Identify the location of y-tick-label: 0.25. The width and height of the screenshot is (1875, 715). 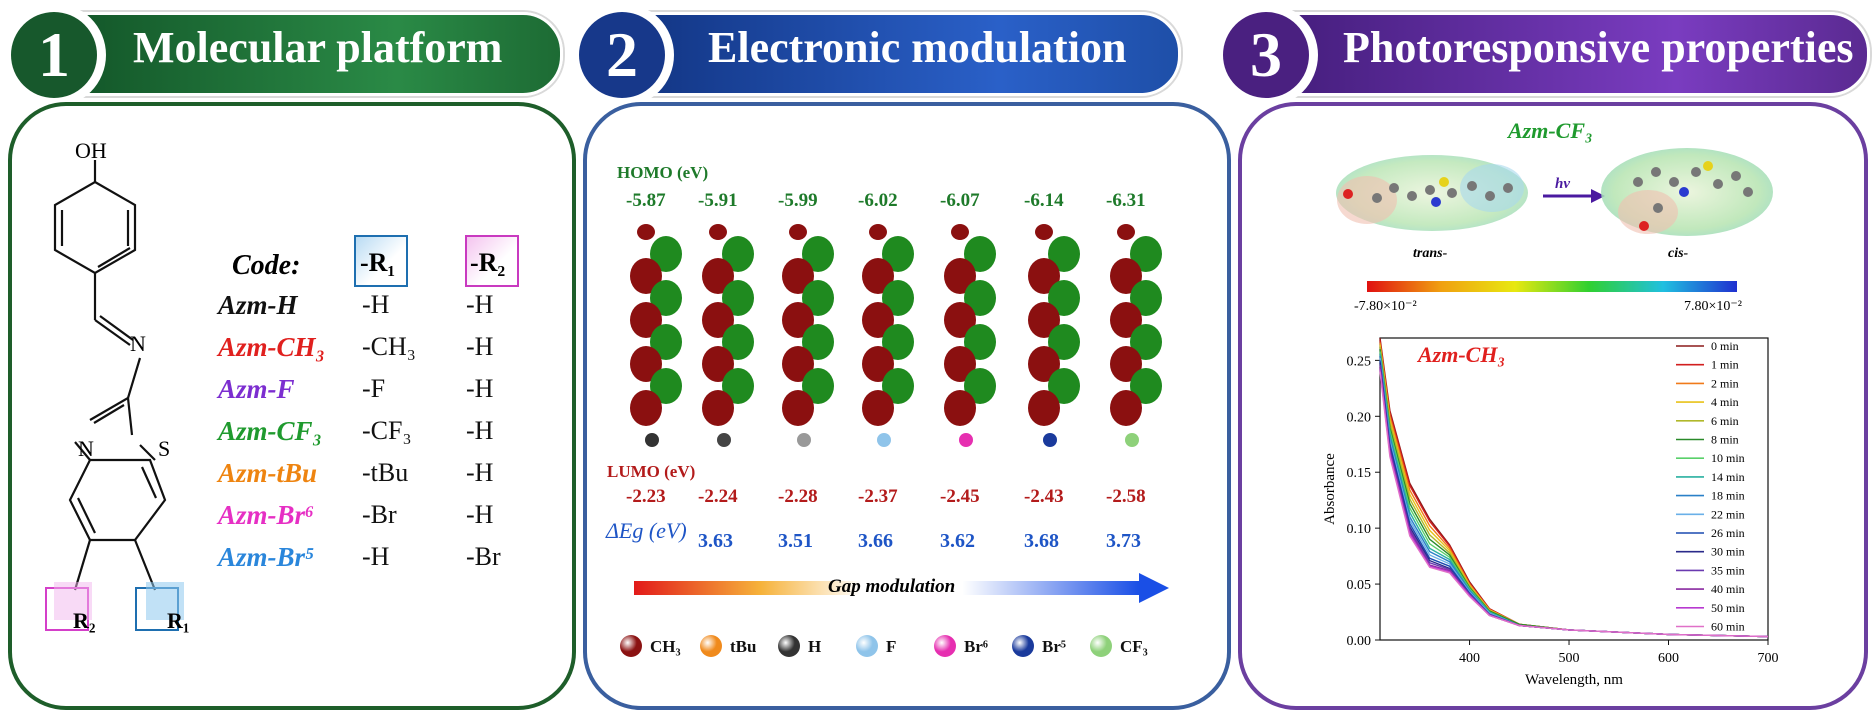
(1359, 361).